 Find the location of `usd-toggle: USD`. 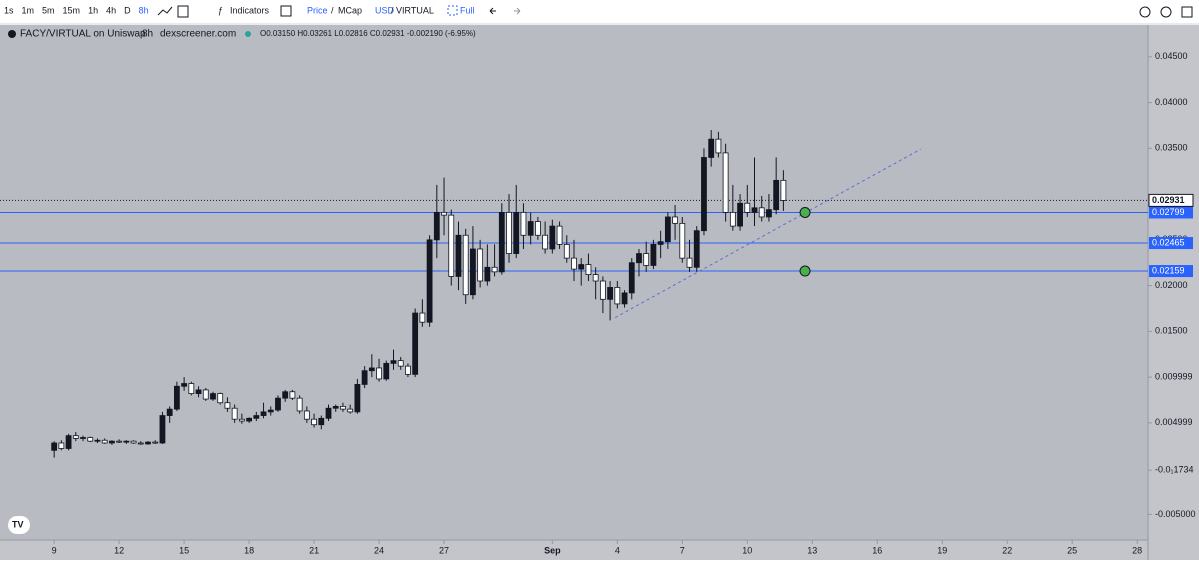

usd-toggle: USD is located at coordinates (385, 10).